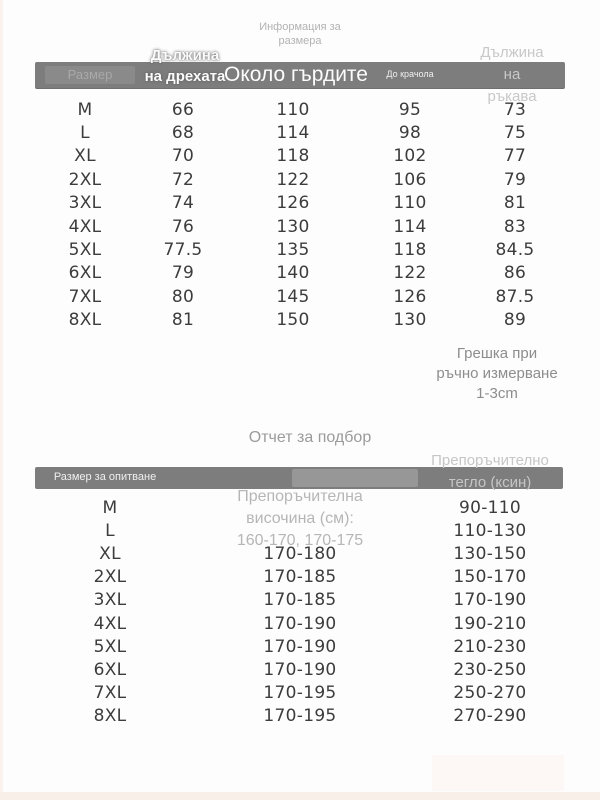  Describe the element at coordinates (300, 577) in the screenshot. I see `table-row: 2XL 170-185 150-170` at that location.